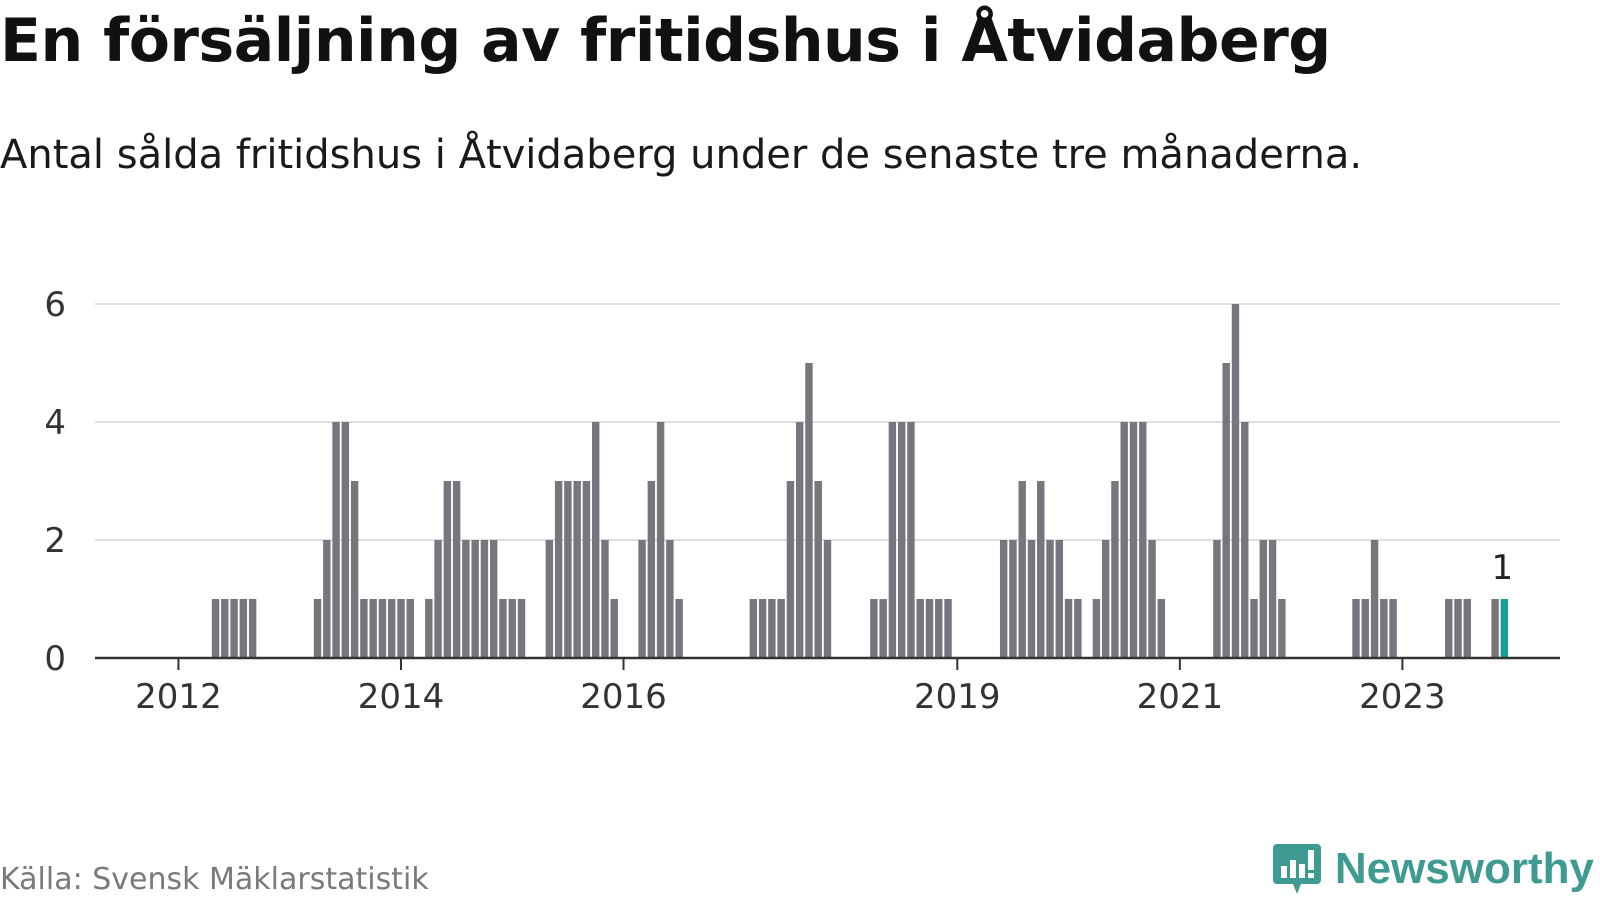 The height and width of the screenshot is (900, 1600). What do you see at coordinates (55, 541) in the screenshot?
I see `y-tick-label: 2` at bounding box center [55, 541].